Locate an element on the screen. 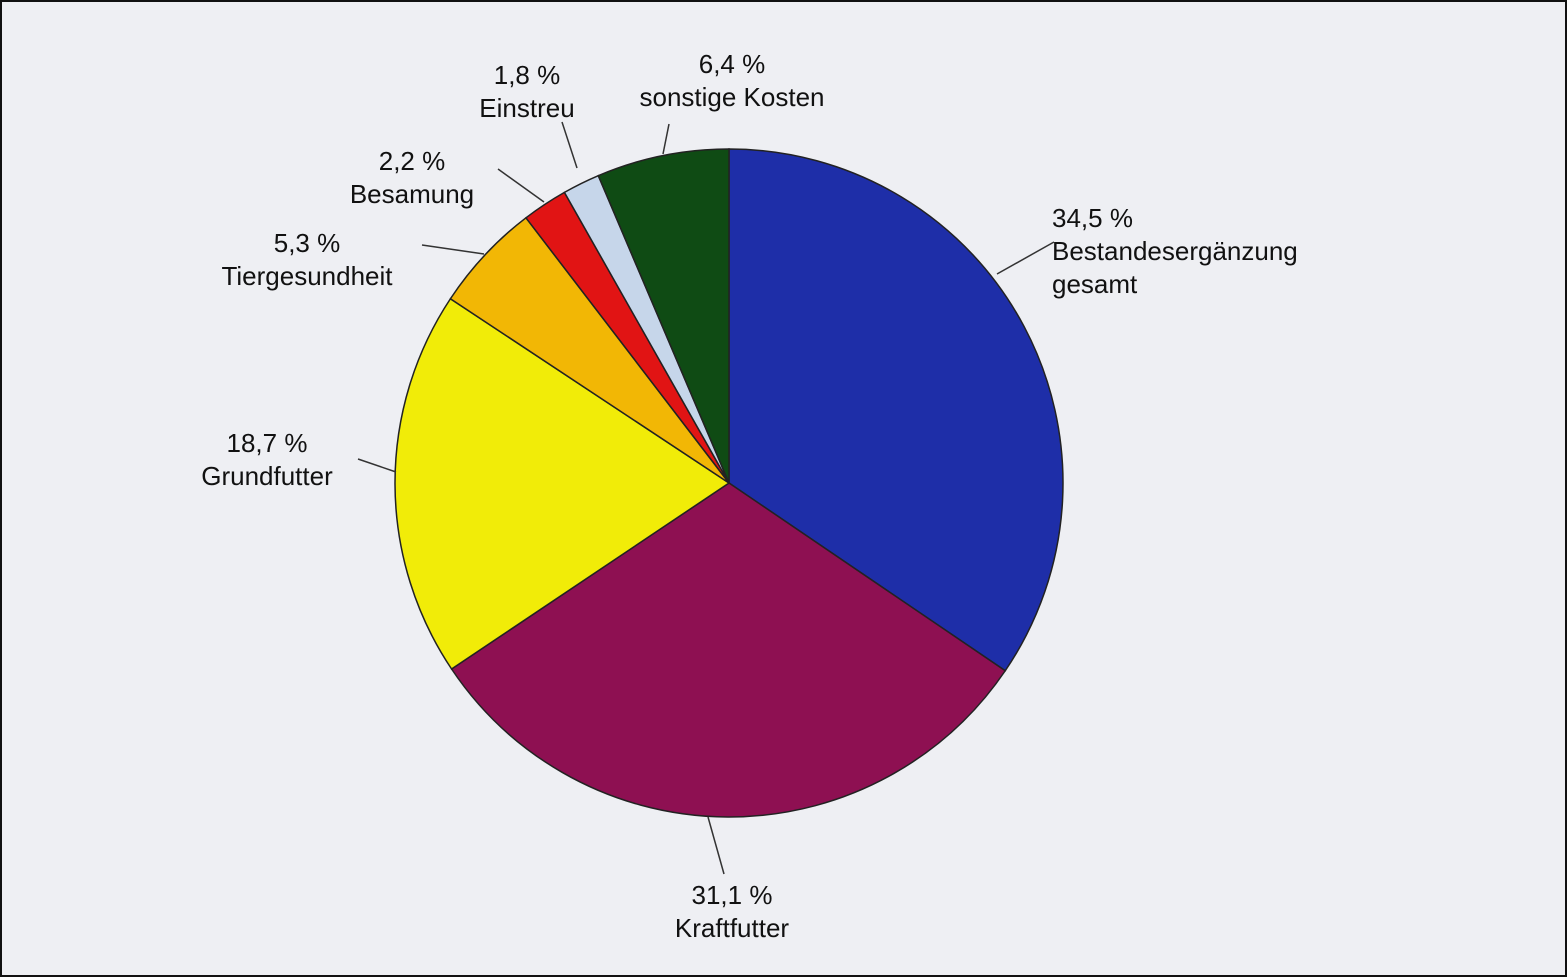 This screenshot has width=1567, height=977. category-label: Kraftfutter is located at coordinates (732, 928).